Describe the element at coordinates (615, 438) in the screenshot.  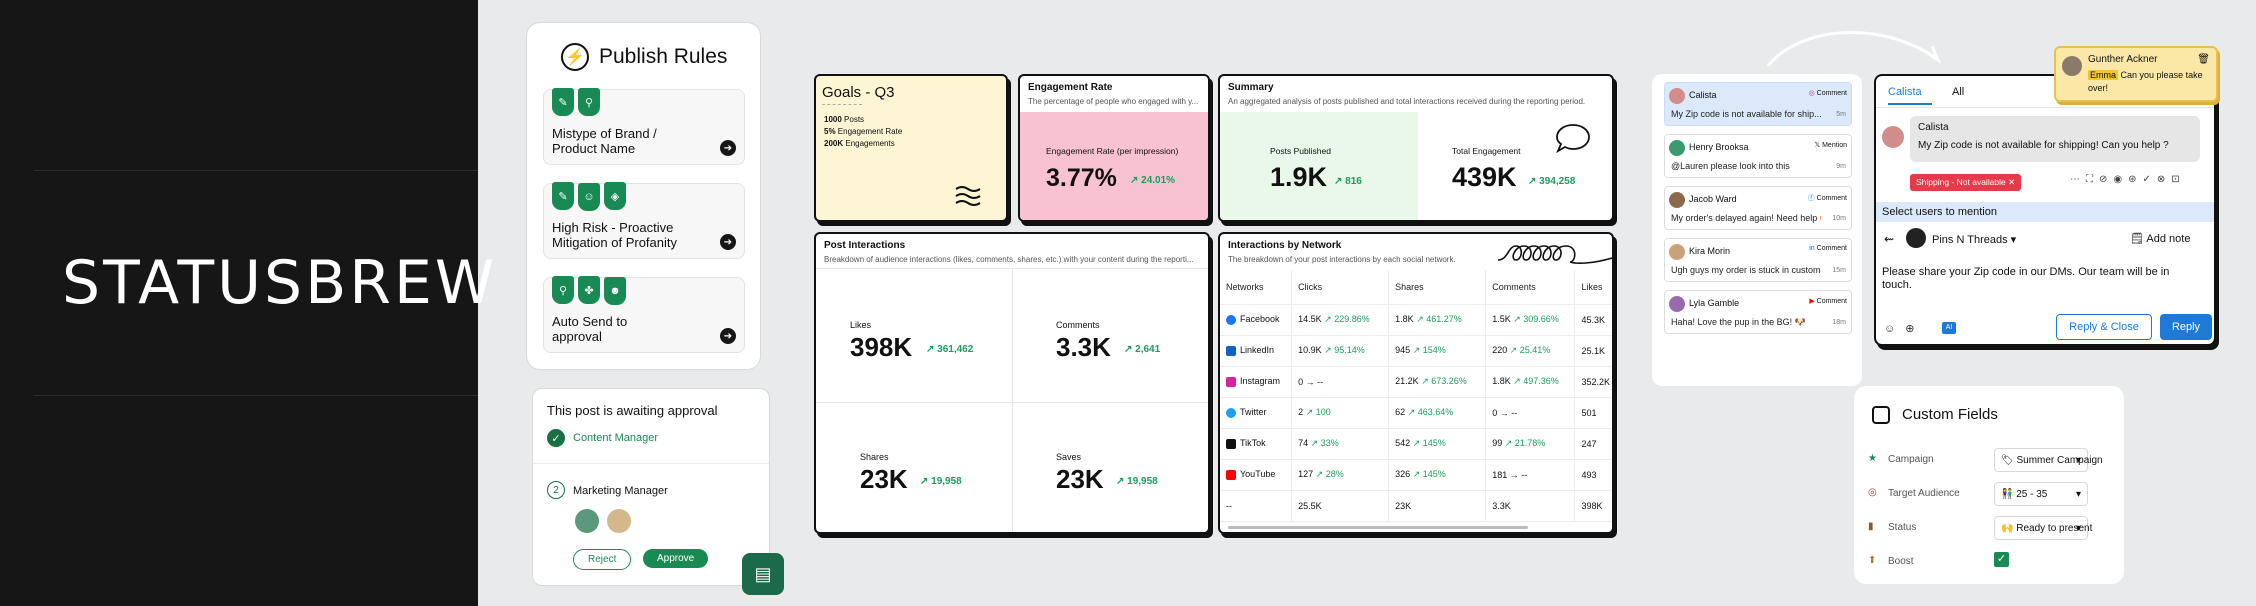
I see `approval-step-1: Content Manager` at that location.